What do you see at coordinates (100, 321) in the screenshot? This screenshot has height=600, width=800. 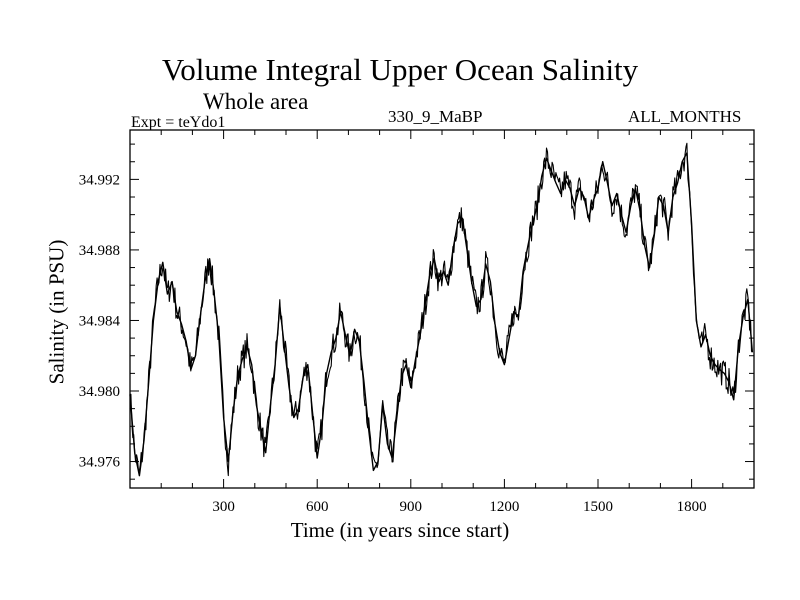 I see `y-tick-label: 34.984` at bounding box center [100, 321].